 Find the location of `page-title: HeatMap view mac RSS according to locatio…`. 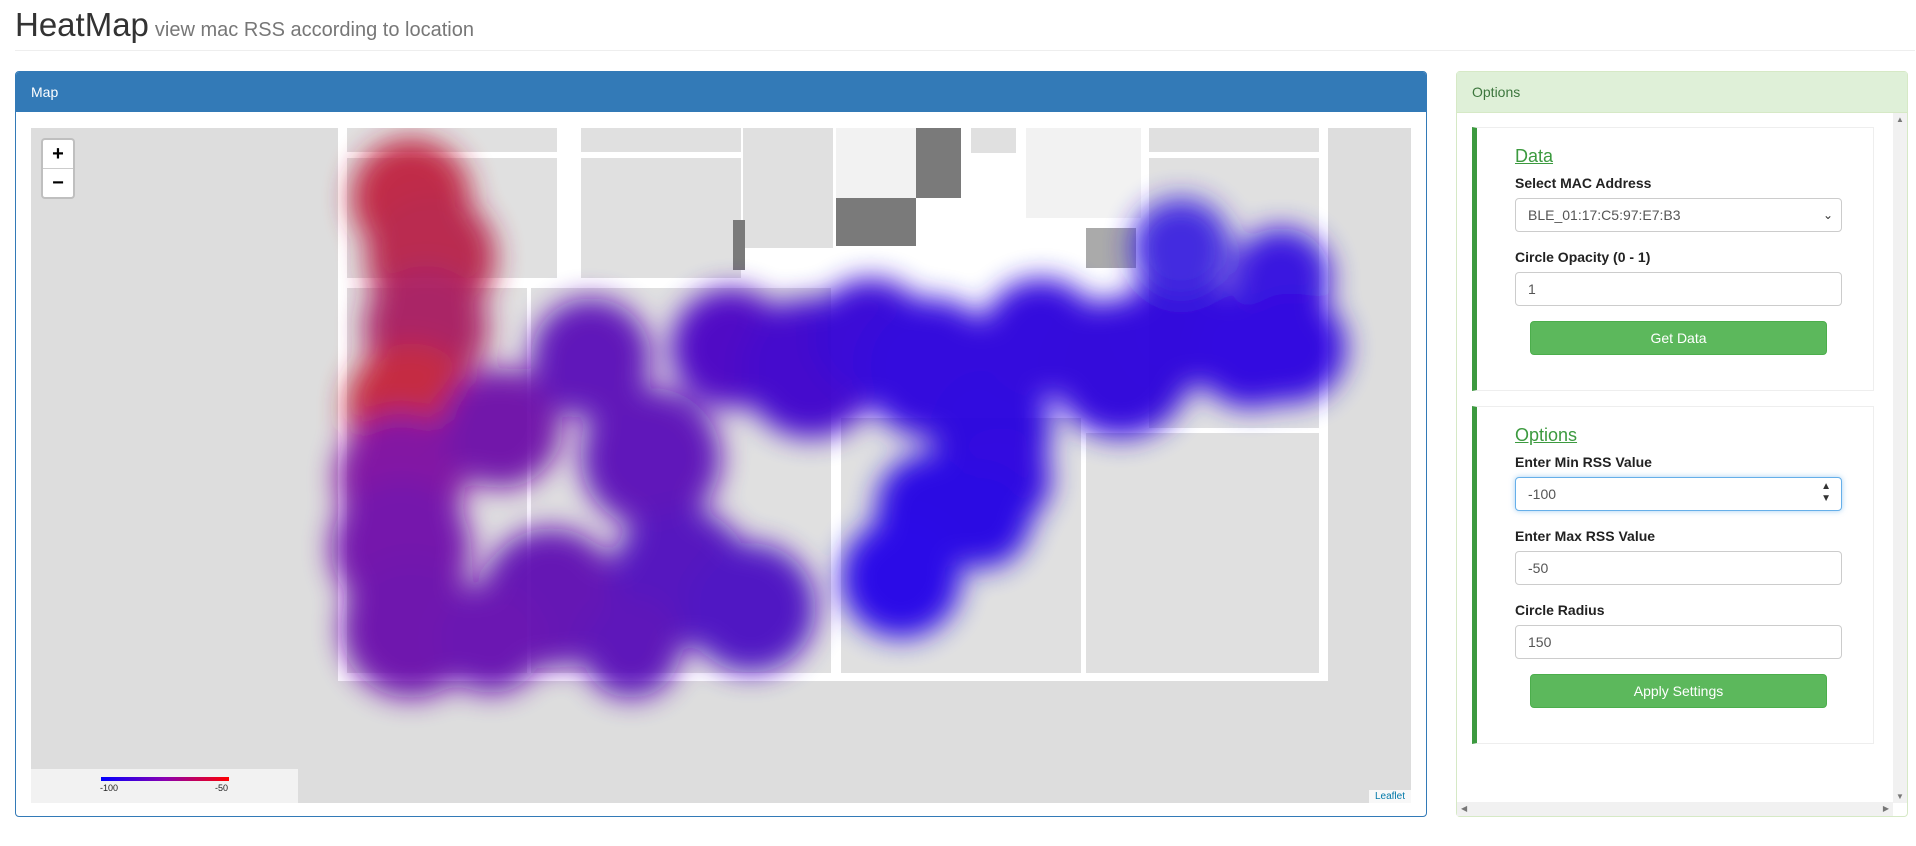

page-title: HeatMap view mac RSS according to locatio… is located at coordinates (244, 25).